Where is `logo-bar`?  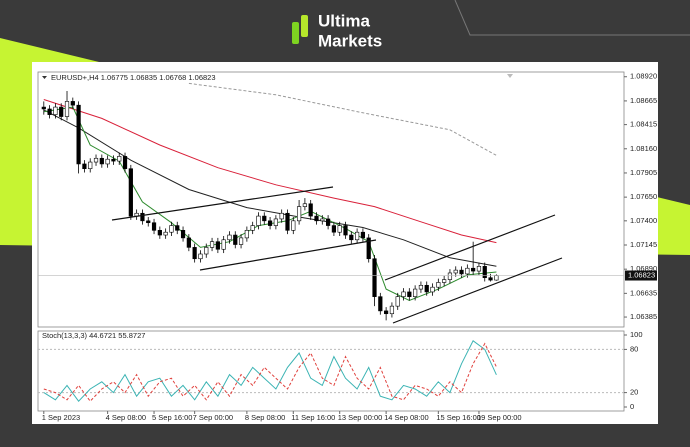 logo-bar is located at coordinates (295, 33).